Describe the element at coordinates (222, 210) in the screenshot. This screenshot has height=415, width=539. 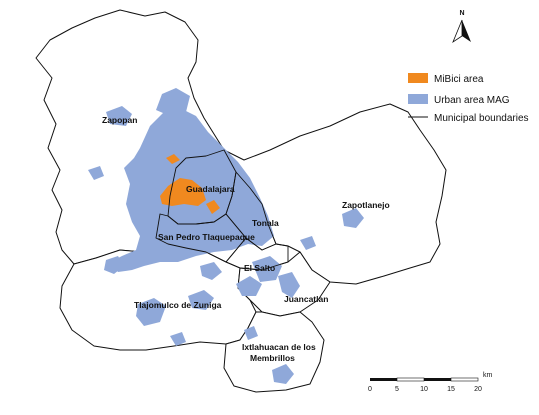
I see `inner-boundaries` at that location.